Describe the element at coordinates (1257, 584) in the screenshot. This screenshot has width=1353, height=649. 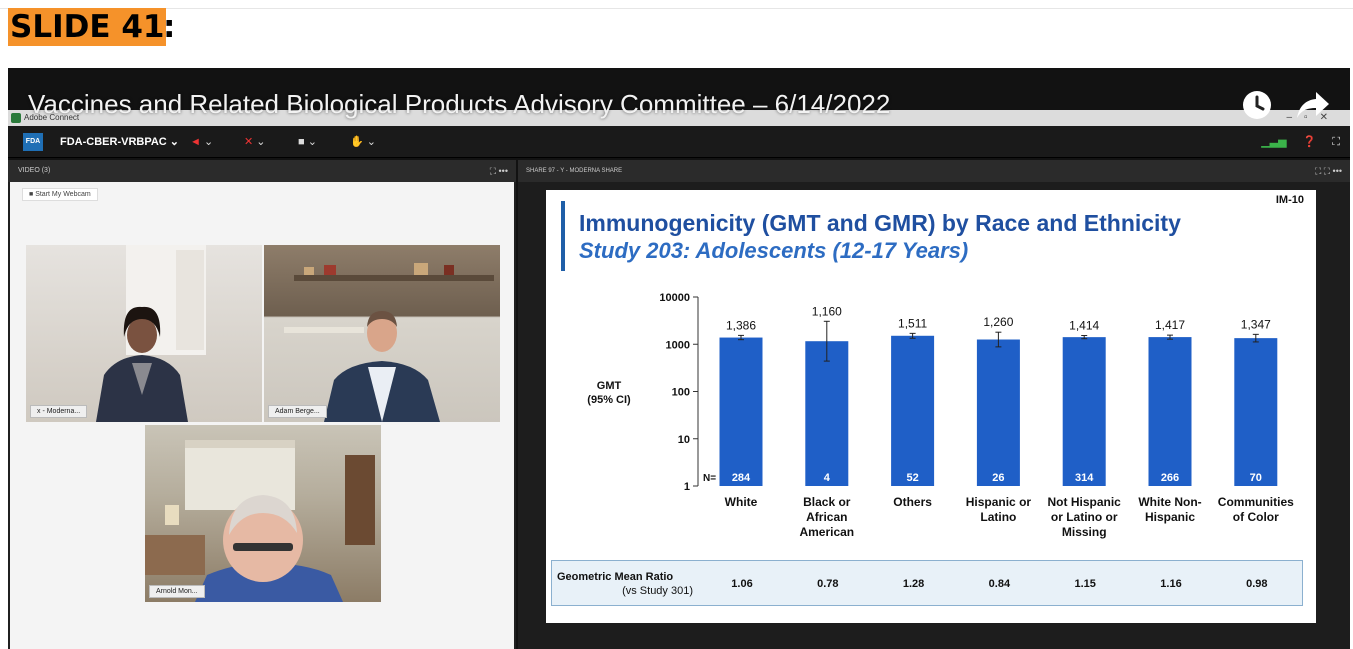
I see `gmr-value: 0.98` at that location.